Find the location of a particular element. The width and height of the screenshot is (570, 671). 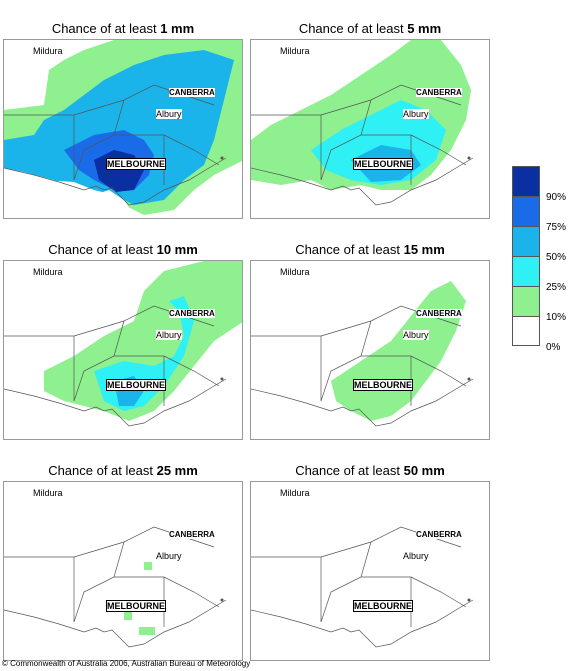

panel-title: Chance of at least 50 mm is located at coordinates (370, 470).